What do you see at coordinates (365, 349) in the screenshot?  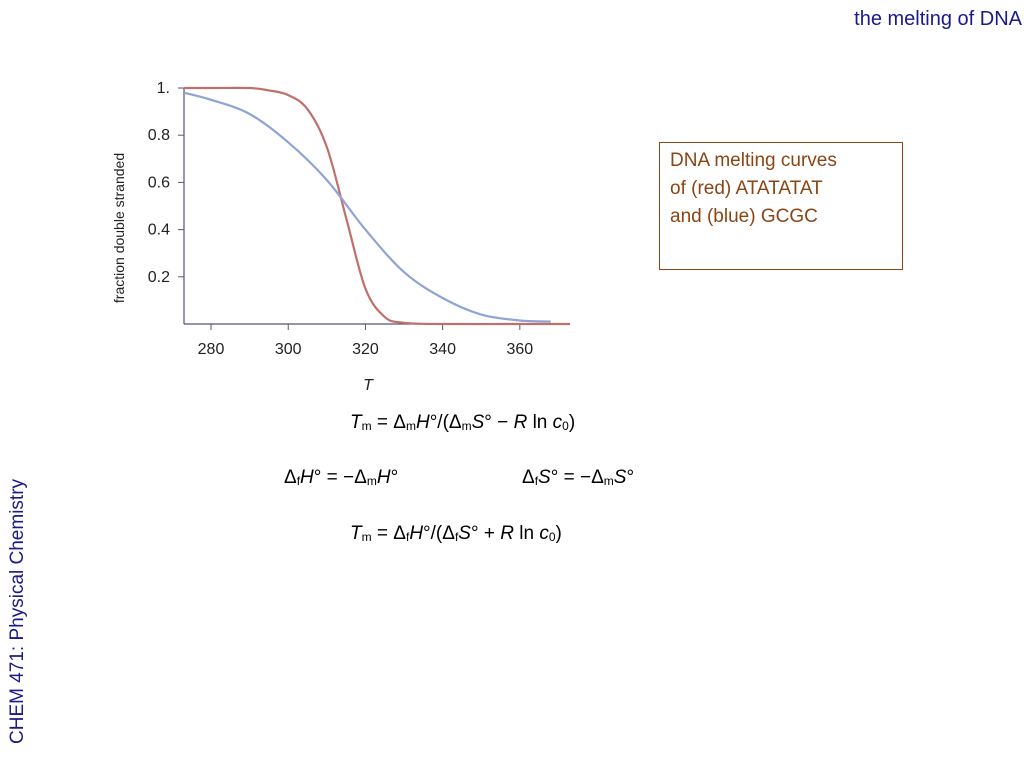 I see `x-tick-label: 320` at bounding box center [365, 349].